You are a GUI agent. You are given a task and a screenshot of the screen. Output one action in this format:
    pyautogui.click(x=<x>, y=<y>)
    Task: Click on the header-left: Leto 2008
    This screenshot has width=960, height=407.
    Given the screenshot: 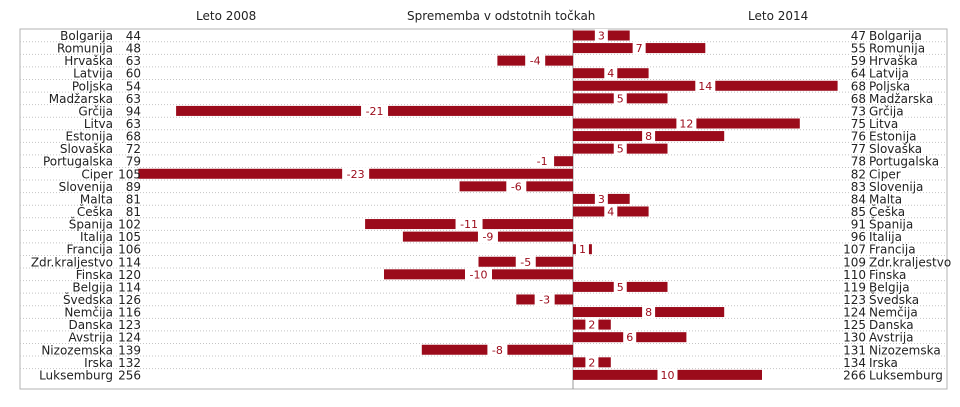 What is the action you would take?
    pyautogui.click(x=226, y=16)
    